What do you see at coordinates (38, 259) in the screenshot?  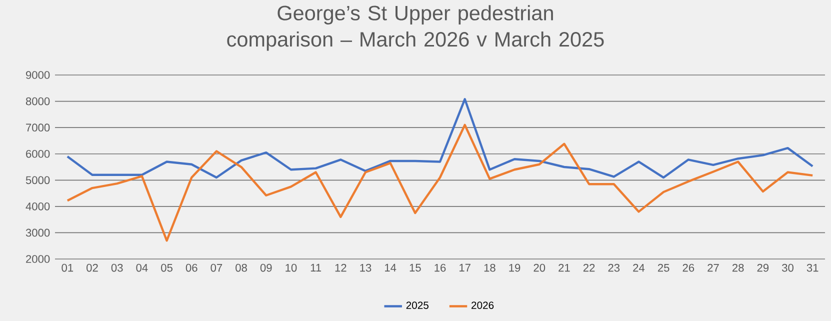 I see `y-tick-label: 2000` at bounding box center [38, 259].